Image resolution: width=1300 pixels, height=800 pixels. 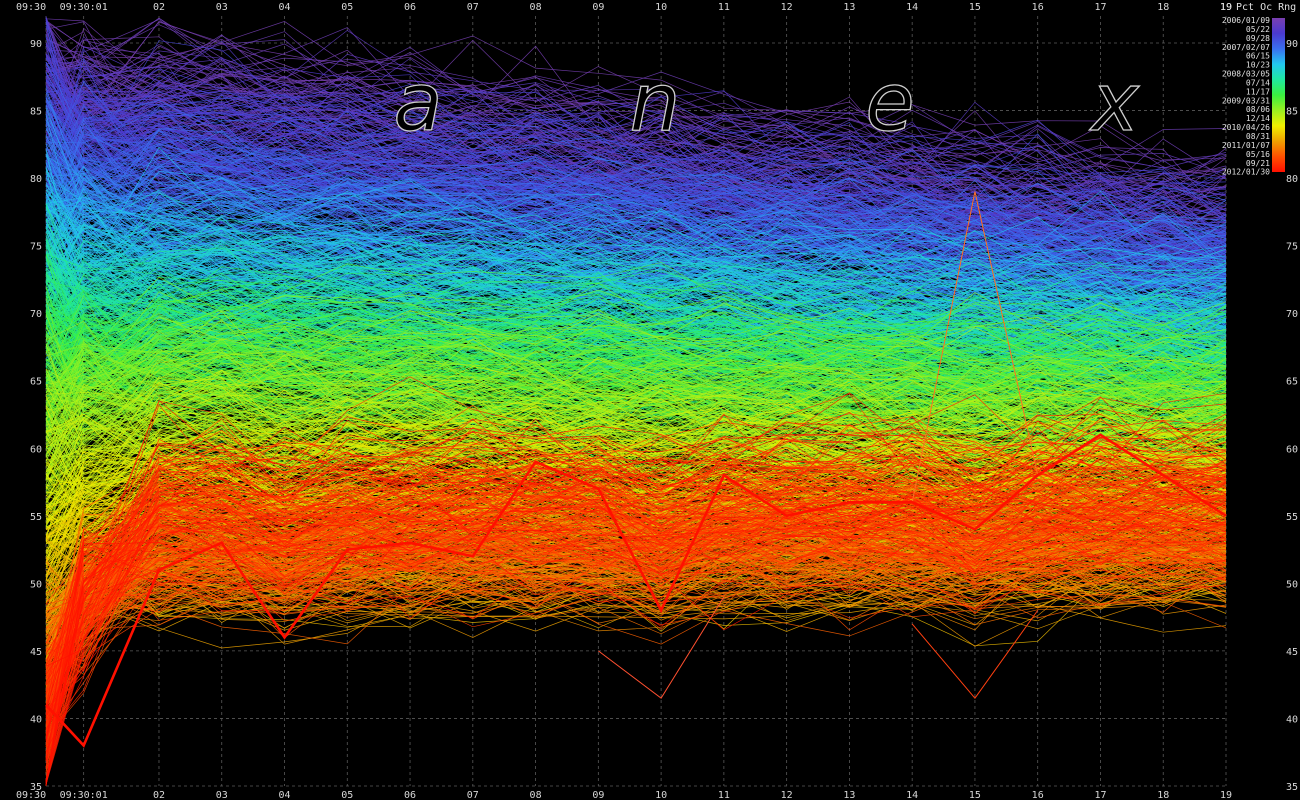 What do you see at coordinates (473, 7) in the screenshot?
I see `x-tick-label-top: 07` at bounding box center [473, 7].